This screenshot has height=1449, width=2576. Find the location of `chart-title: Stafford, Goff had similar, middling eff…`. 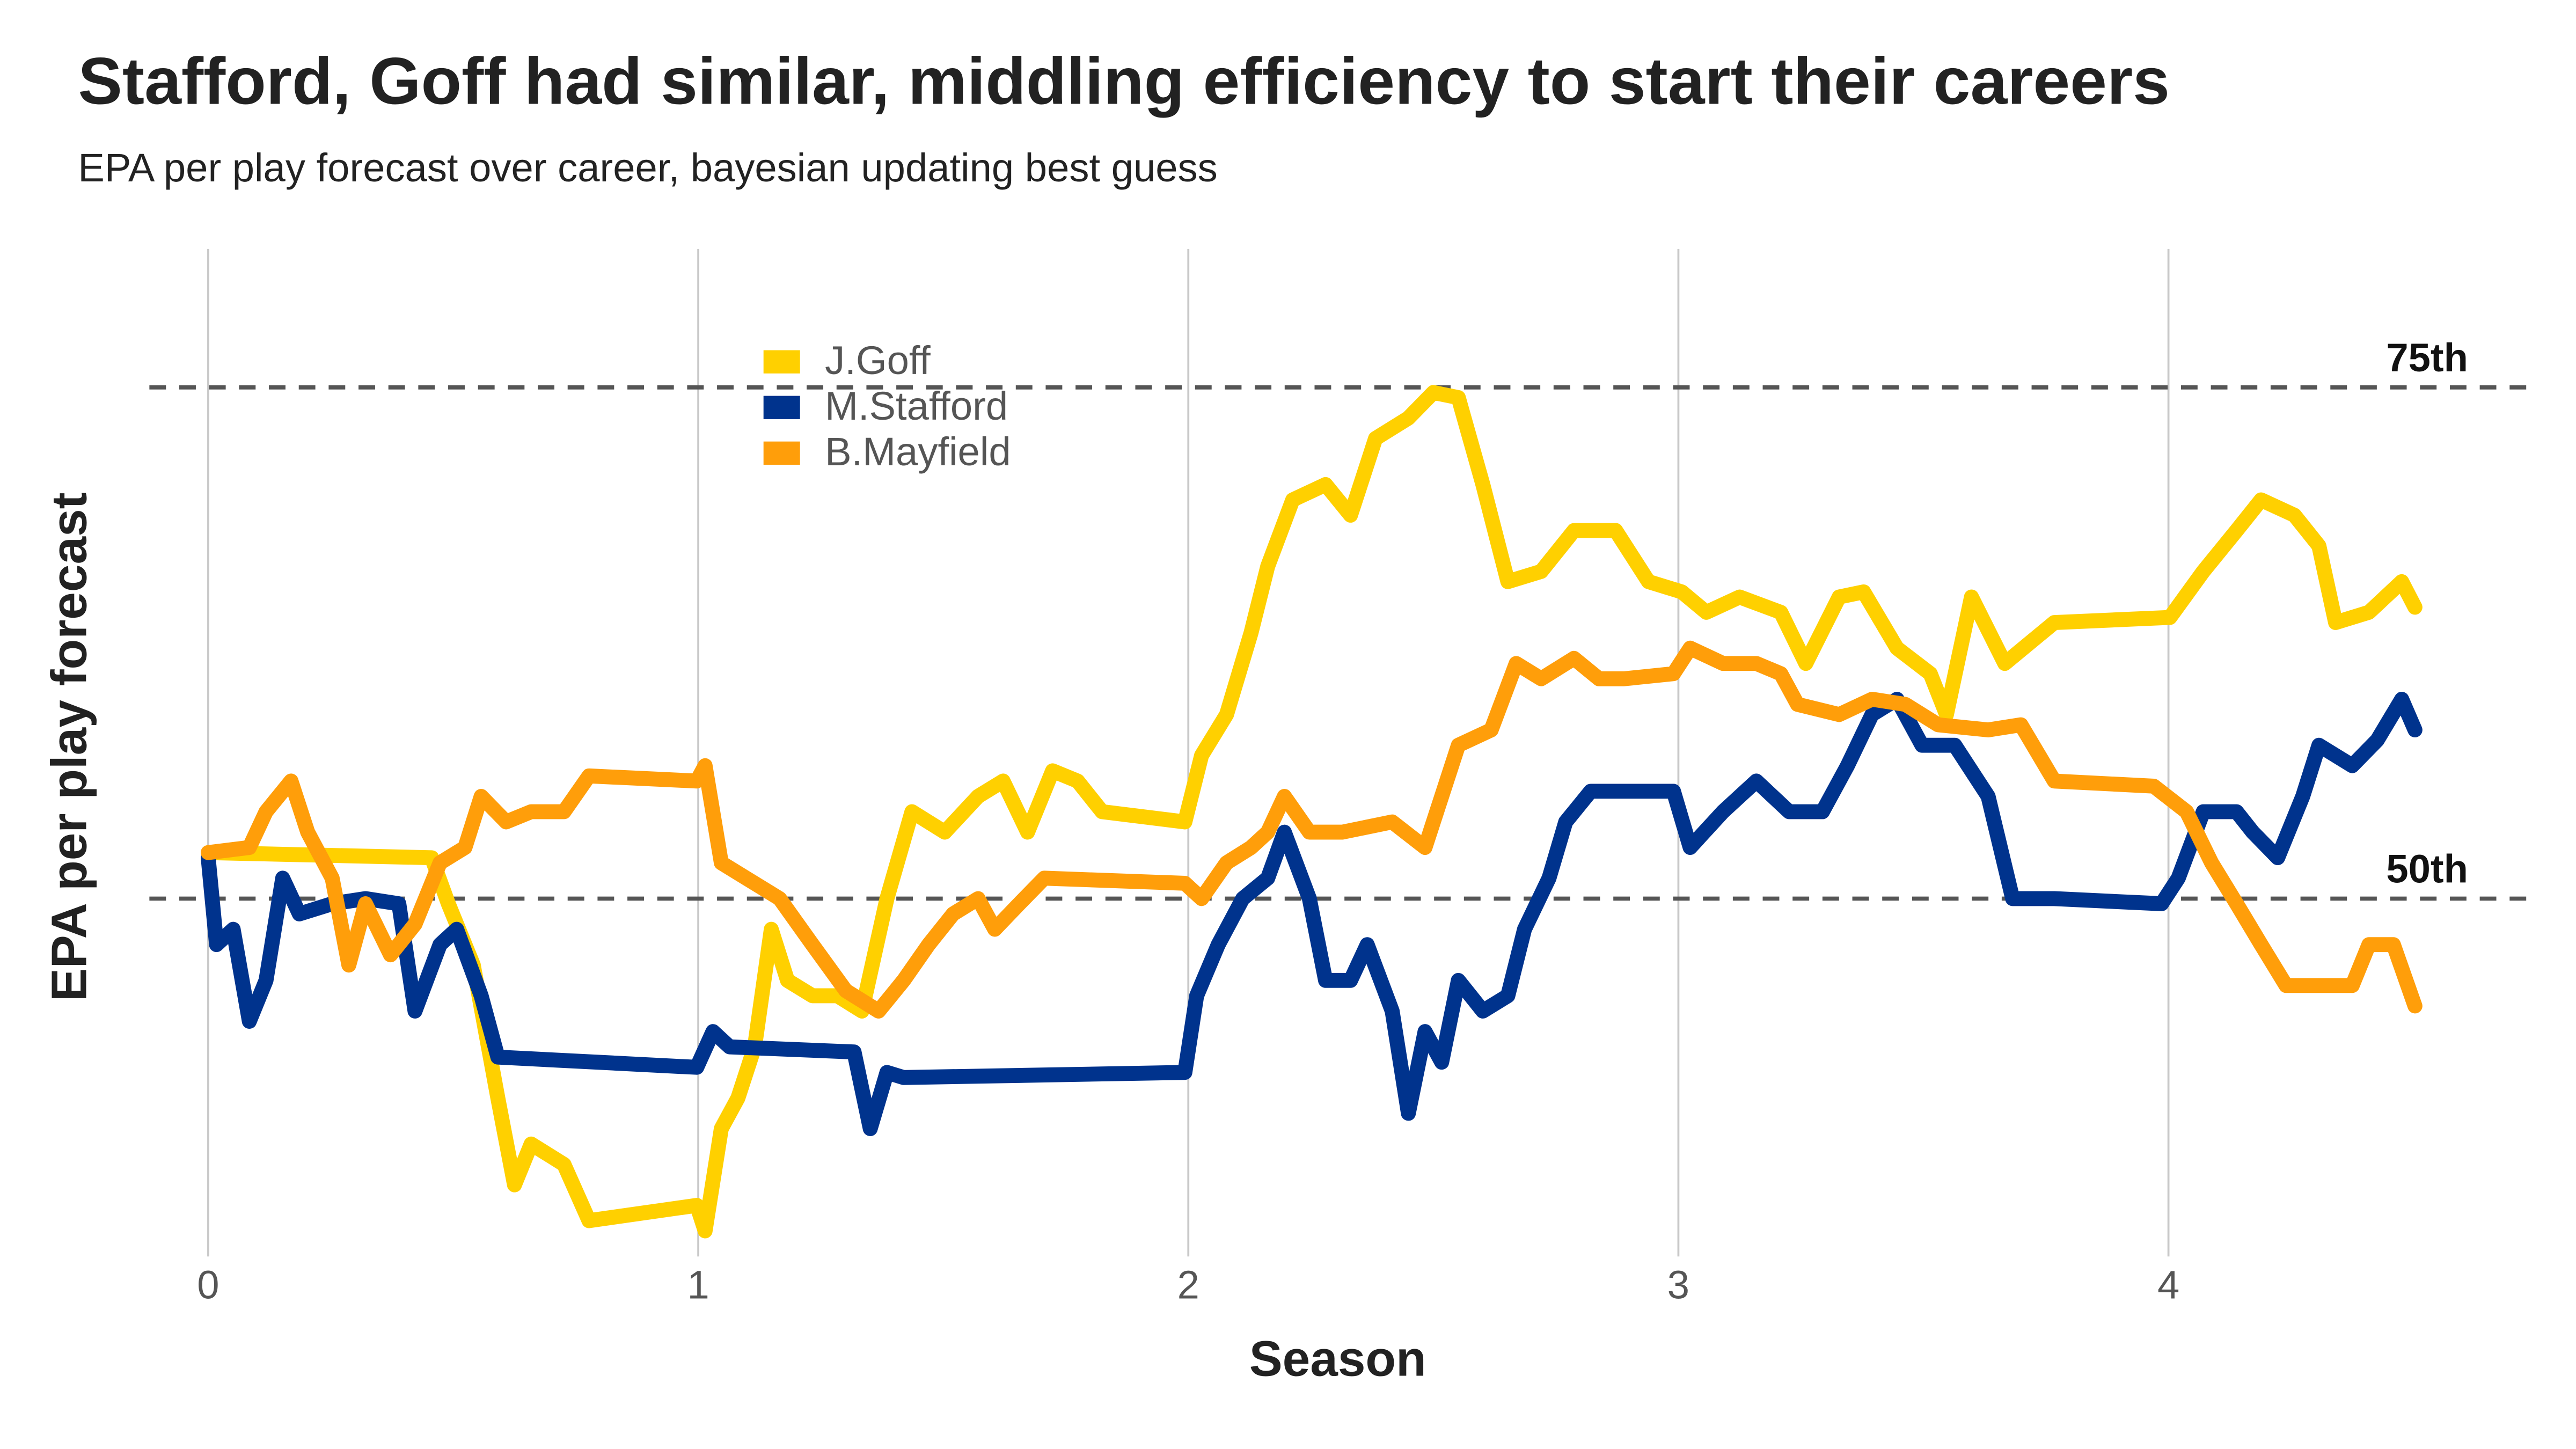

chart-title: Stafford, Goff had similar, middling eff… is located at coordinates (1124, 81).